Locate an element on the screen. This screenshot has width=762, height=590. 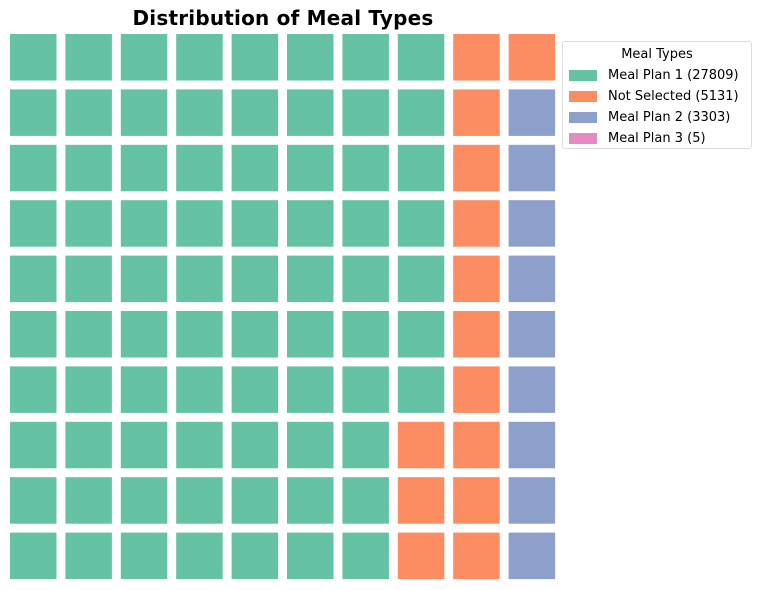
chart-title: Distribution of Meal Types is located at coordinates (283, 18).